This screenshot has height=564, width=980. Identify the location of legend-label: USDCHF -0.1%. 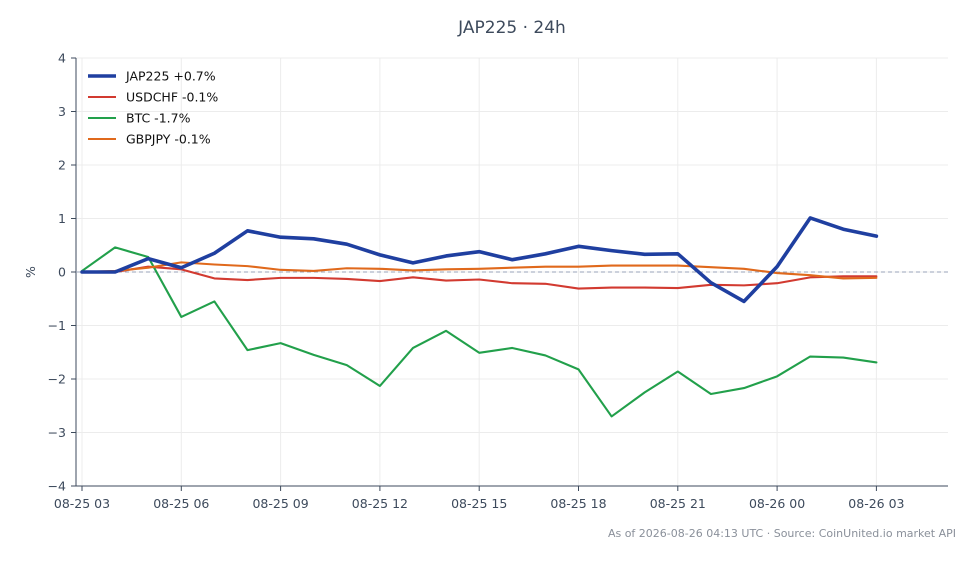
(172, 97).